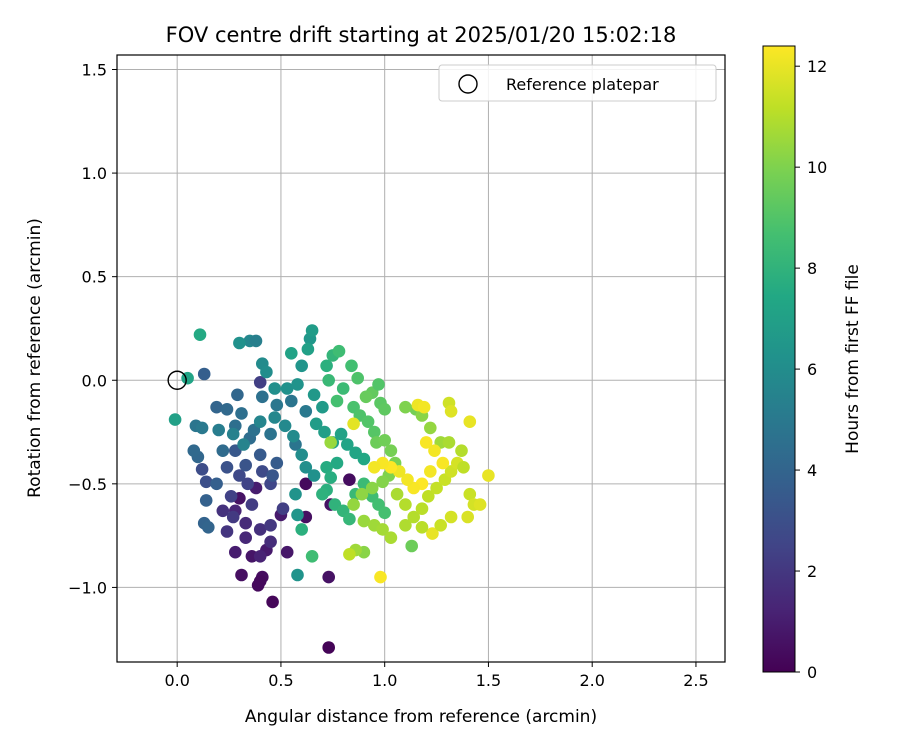 Image resolution: width=900 pixels, height=750 pixels. I want to click on colorbar-ticks: 0 2 4 6 8 10 12, so click(811, 369).